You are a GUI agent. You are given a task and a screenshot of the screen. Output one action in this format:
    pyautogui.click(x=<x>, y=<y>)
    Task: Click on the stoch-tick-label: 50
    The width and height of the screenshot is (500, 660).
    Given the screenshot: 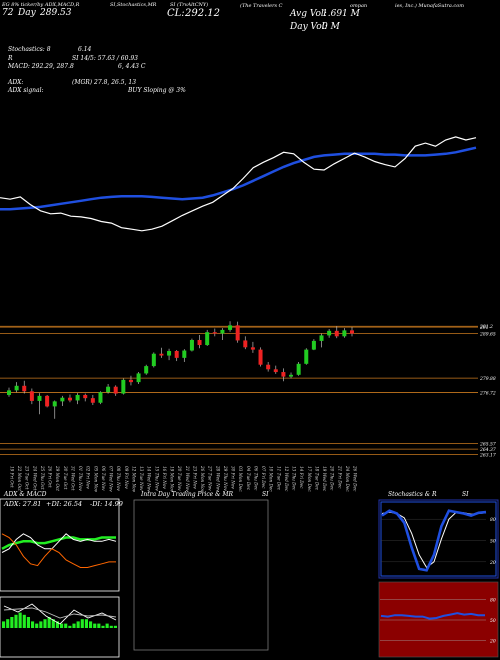 What is the action you would take?
    pyautogui.click(x=493, y=542)
    